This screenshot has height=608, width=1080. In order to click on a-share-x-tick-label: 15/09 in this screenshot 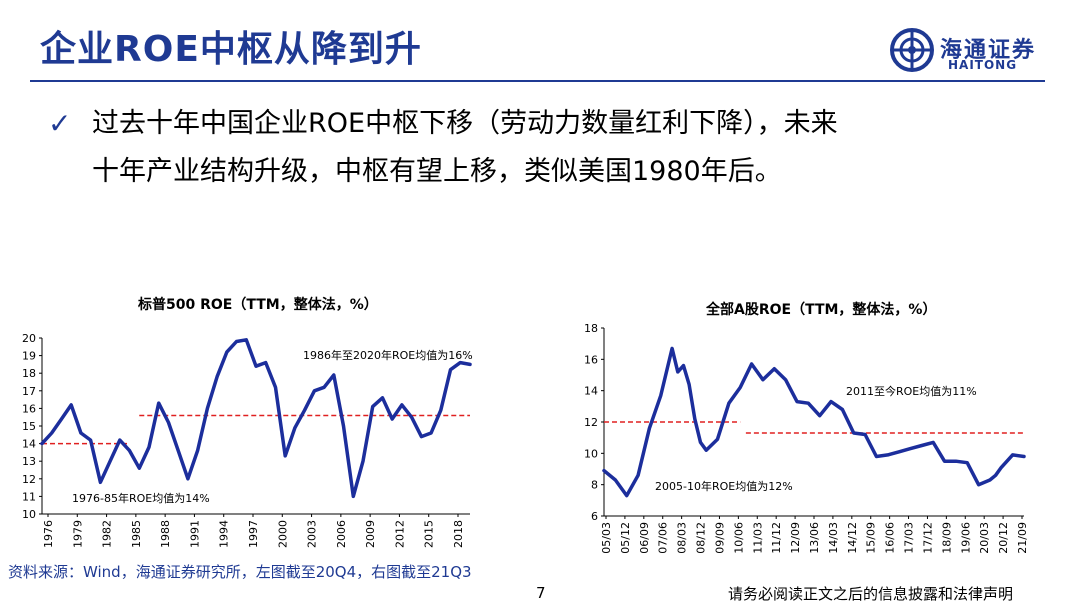, I will do `click(871, 538)`.